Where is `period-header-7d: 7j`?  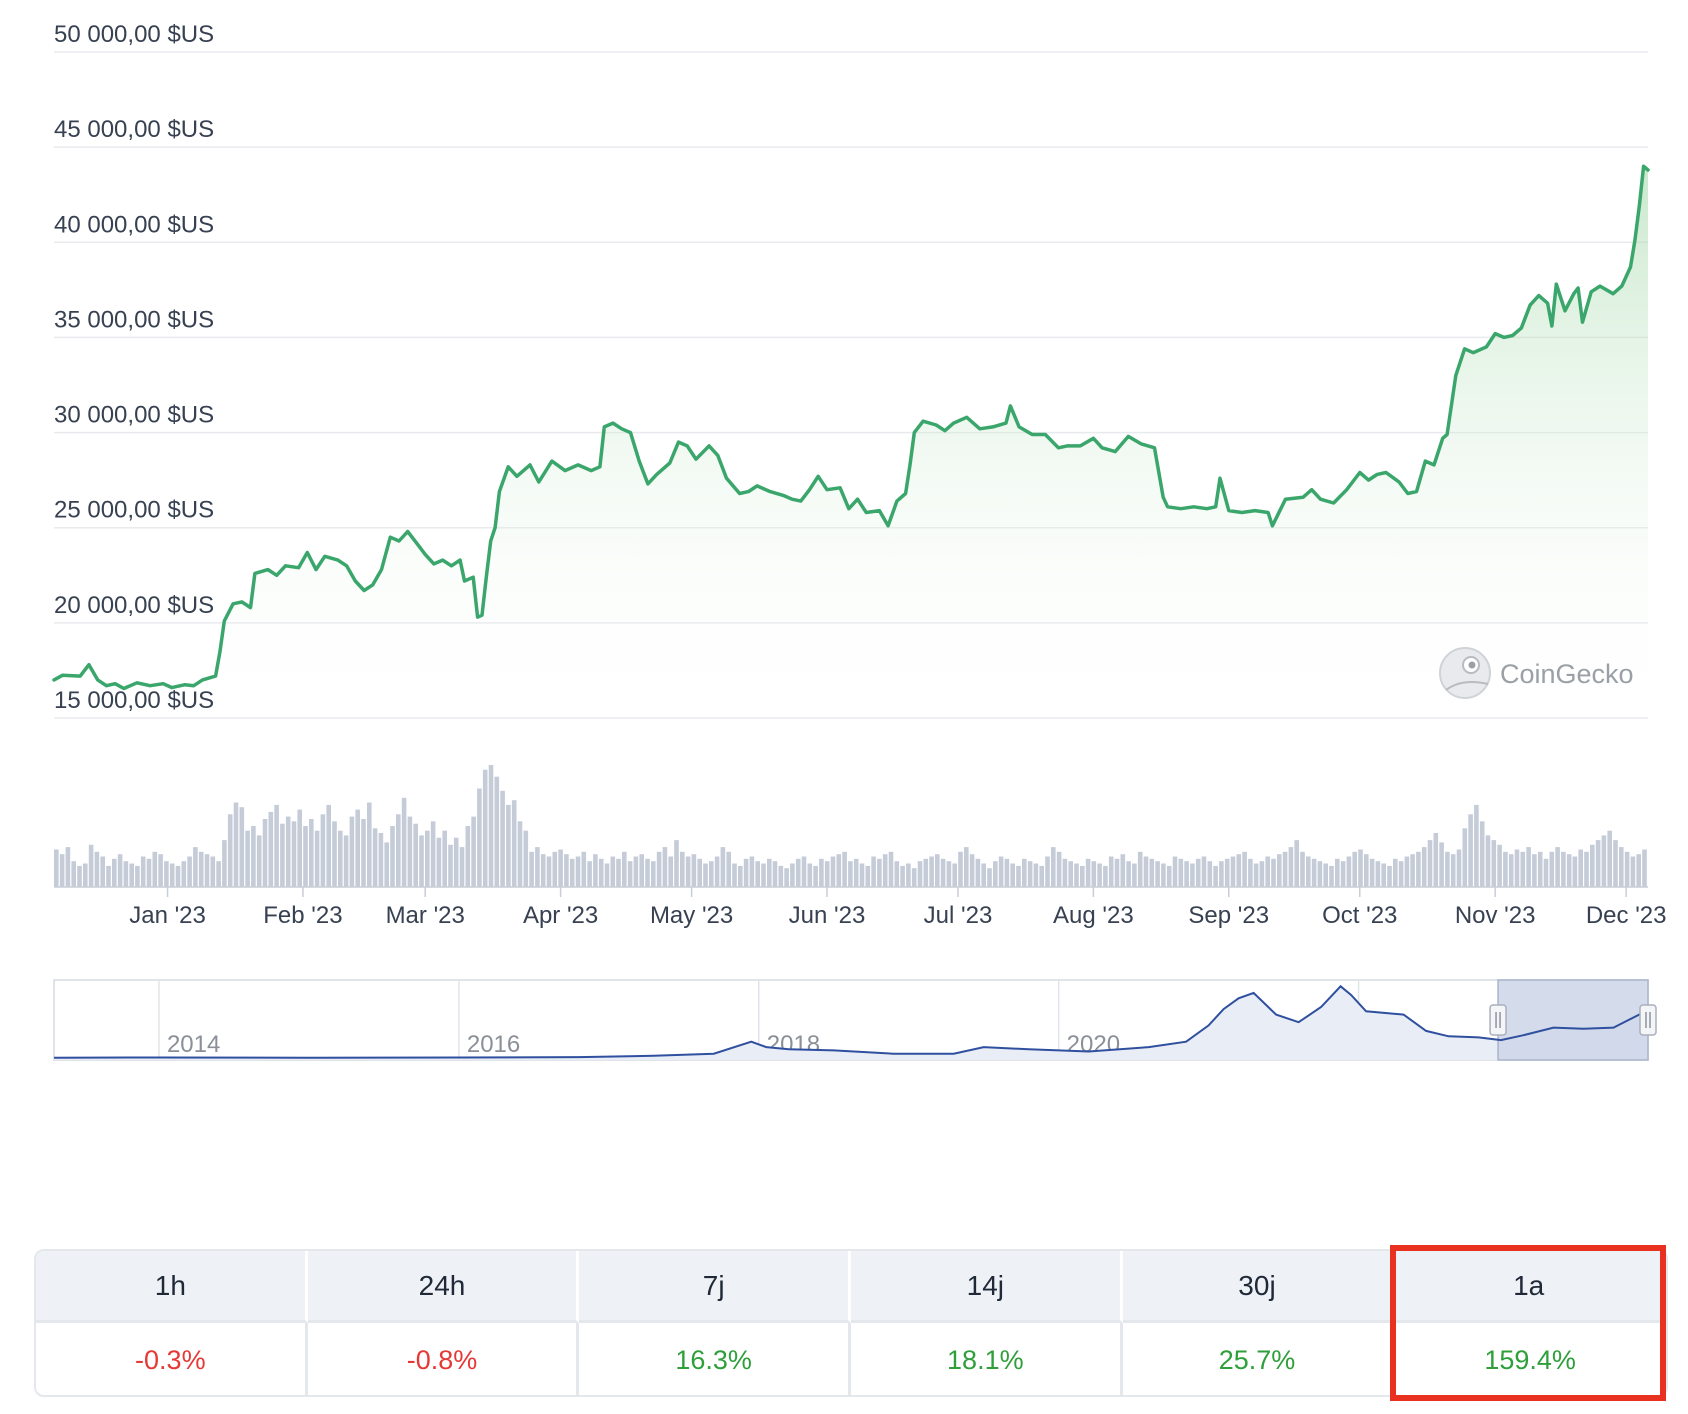 period-header-7d: 7j is located at coordinates (715, 1287).